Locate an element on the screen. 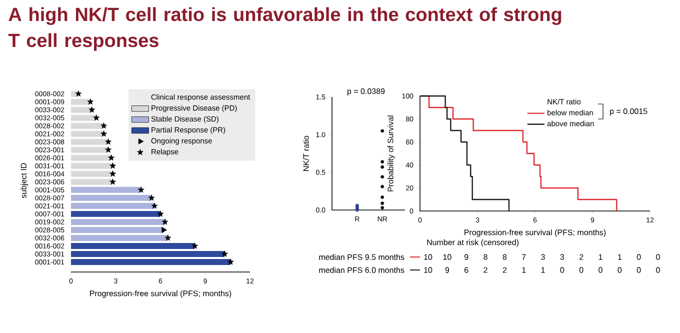  annotation: p = 0.0015 is located at coordinates (629, 112).